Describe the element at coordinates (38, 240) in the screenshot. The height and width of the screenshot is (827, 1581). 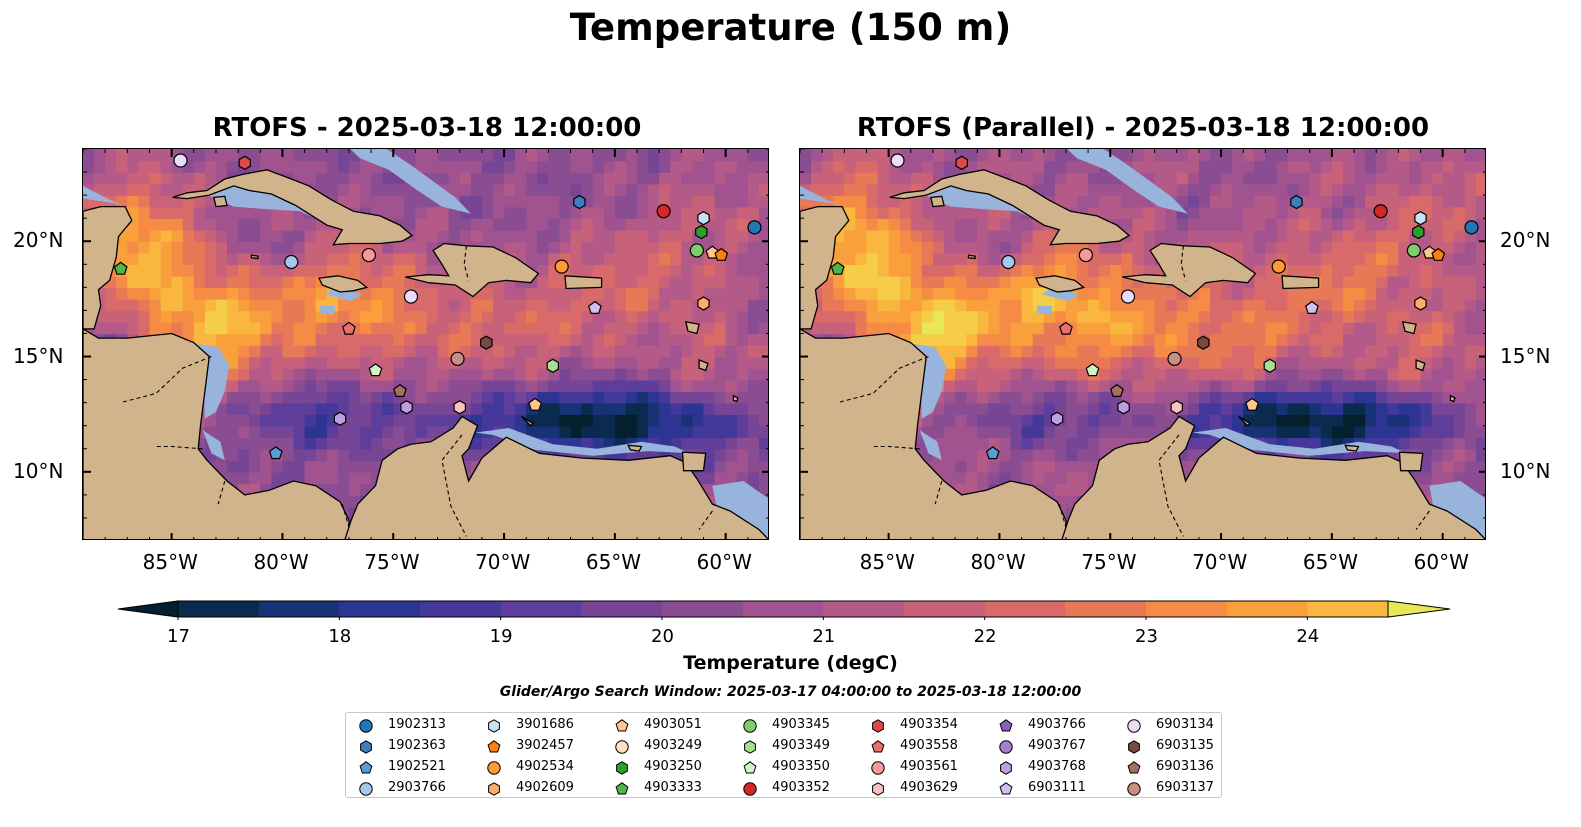
I see `y-tick-label-left: 20°N` at that location.